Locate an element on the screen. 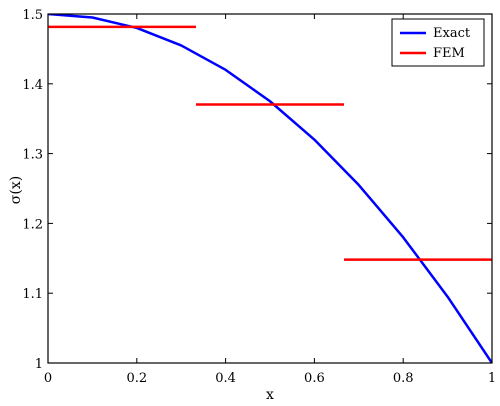 The width and height of the screenshot is (500, 406). y-tick-label: 1.3 is located at coordinates (32, 155).